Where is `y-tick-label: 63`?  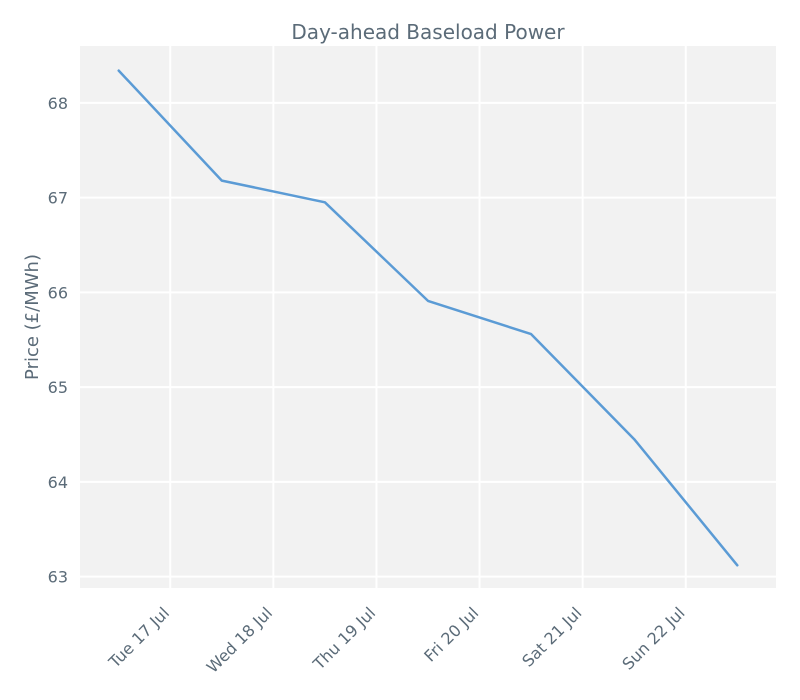
y-tick-label: 63 is located at coordinates (58, 577).